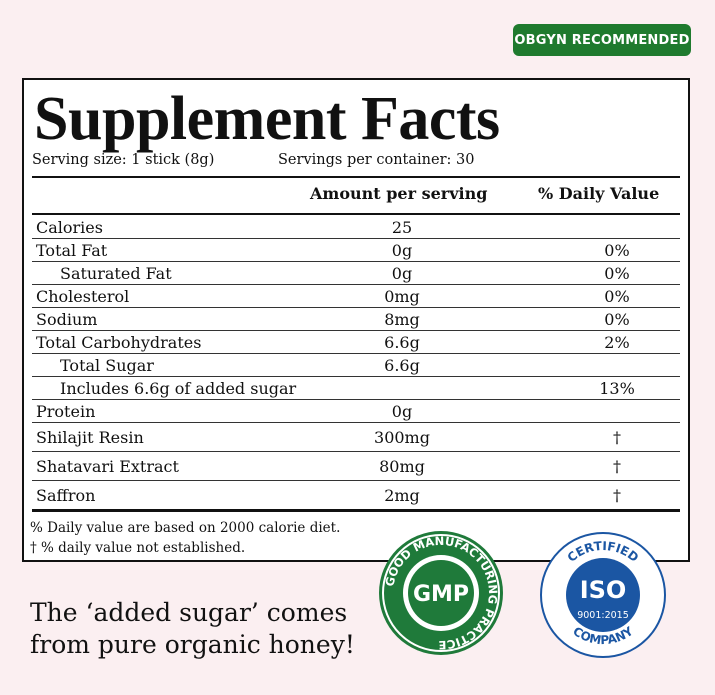 The height and width of the screenshot is (695, 715). Describe the element at coordinates (617, 388) in the screenshot. I see `daily-value: 13%` at that location.